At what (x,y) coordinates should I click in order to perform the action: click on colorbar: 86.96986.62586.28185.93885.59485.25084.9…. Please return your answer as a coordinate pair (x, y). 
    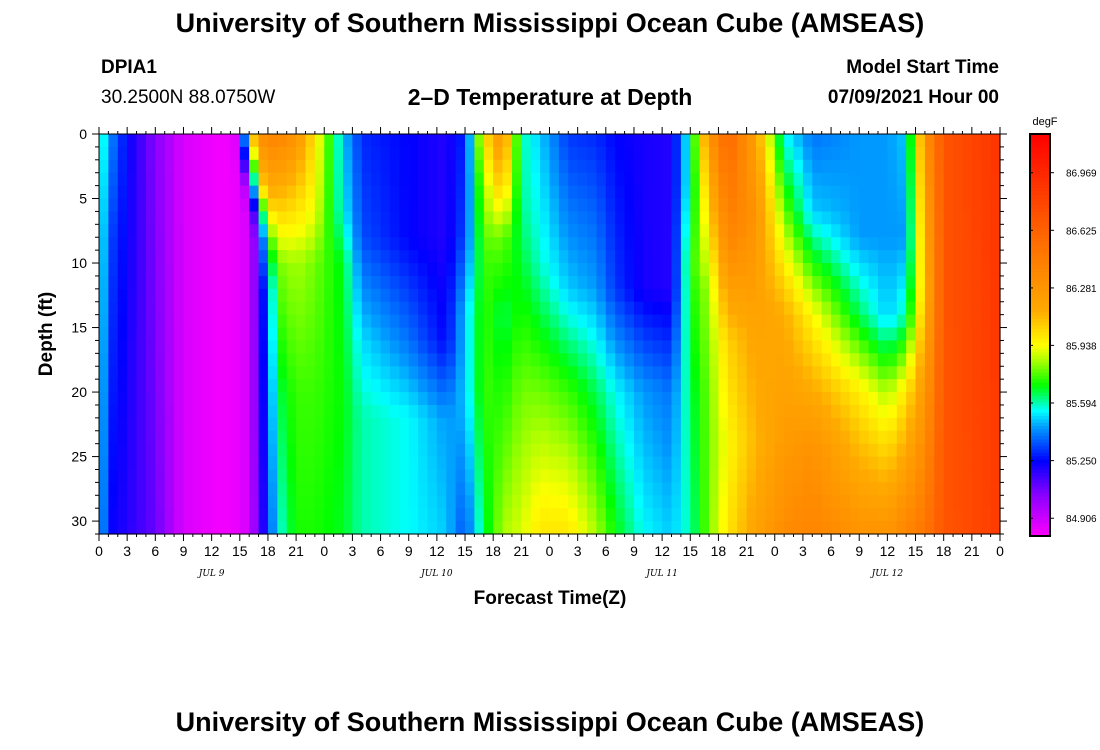
    Looking at the image, I should click on (1063, 335).